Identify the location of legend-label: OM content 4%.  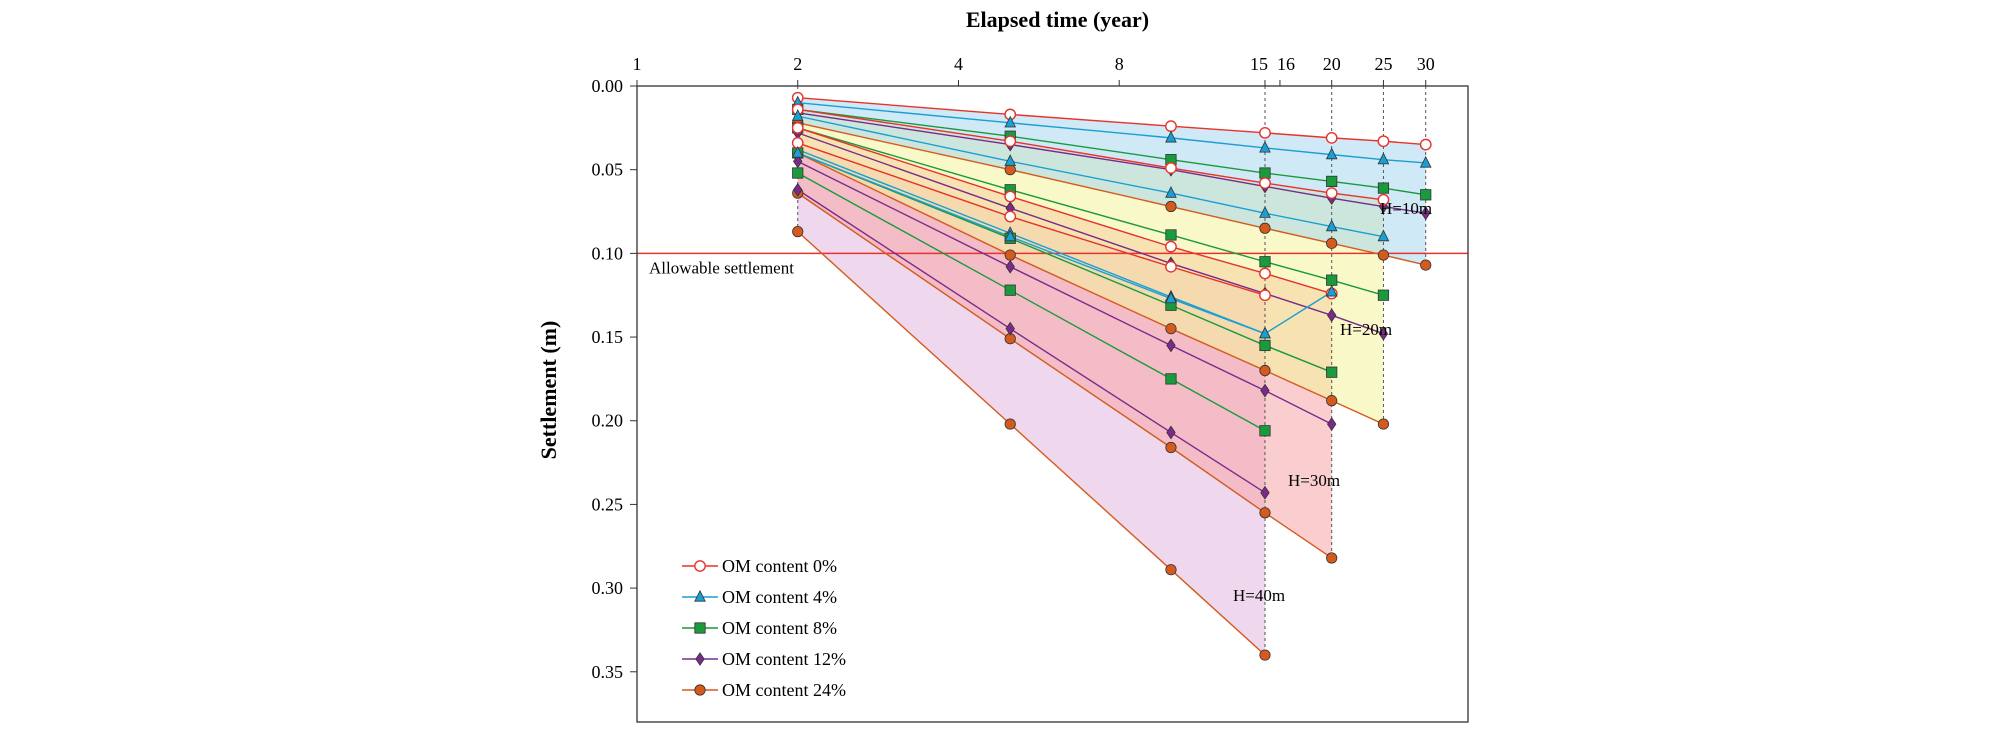
(779, 597).